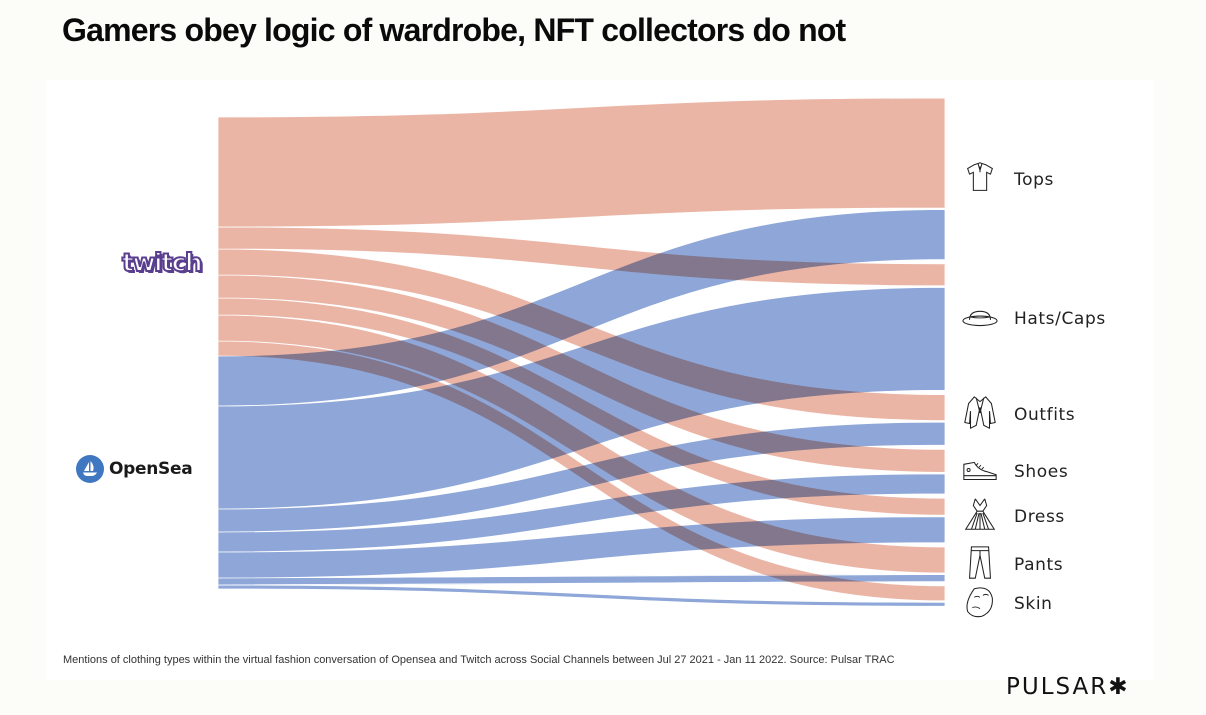  What do you see at coordinates (581, 162) in the screenshot?
I see `flow-twitch-tops` at bounding box center [581, 162].